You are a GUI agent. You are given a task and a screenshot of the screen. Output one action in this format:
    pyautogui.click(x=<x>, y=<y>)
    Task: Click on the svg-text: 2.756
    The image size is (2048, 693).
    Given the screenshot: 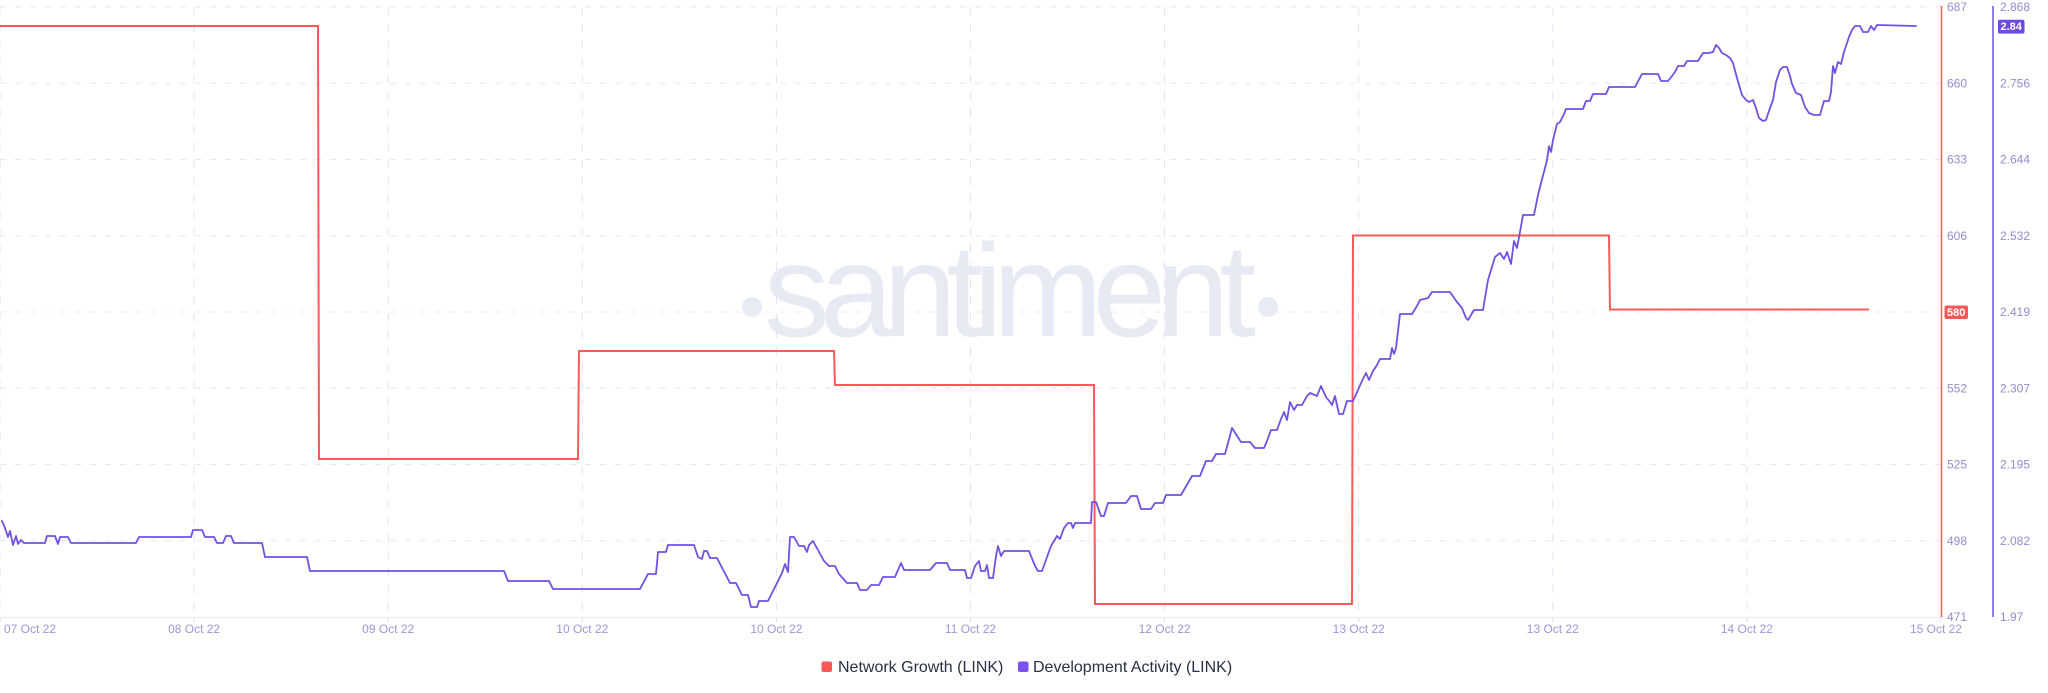 What is the action you would take?
    pyautogui.click(x=2015, y=83)
    